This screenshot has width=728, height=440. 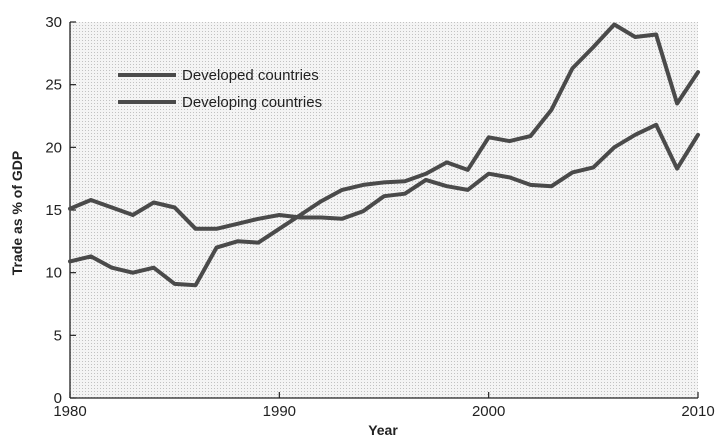 I want to click on x-tick-label: 2000, so click(x=488, y=411).